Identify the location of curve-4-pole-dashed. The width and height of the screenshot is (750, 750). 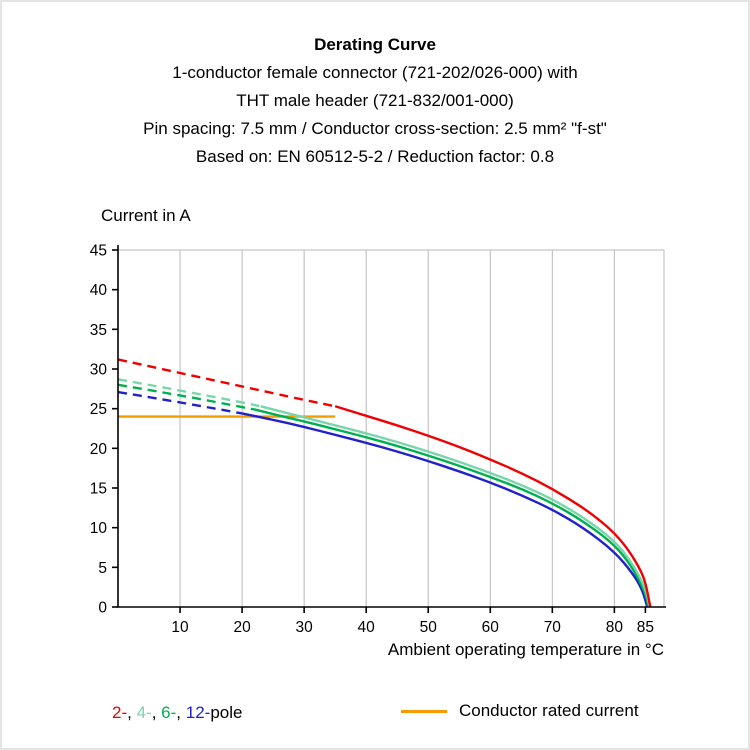
(189, 393).